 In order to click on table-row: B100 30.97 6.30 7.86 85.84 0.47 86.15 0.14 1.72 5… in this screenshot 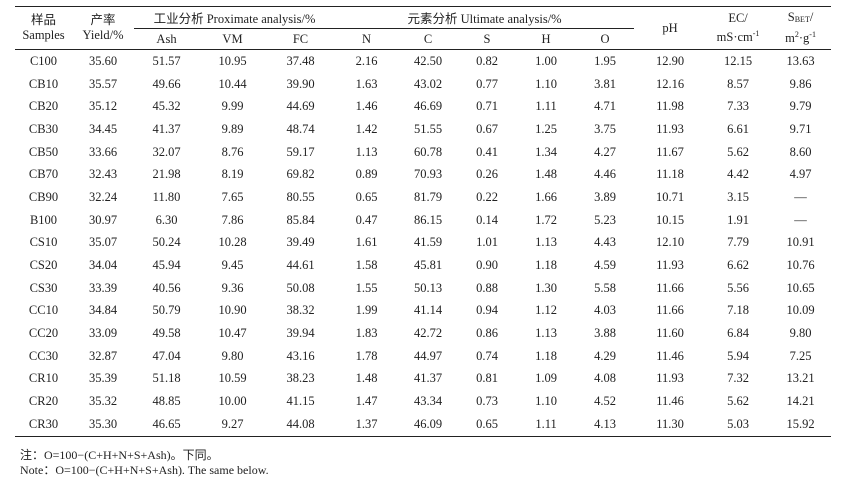, I will do `click(423, 220)`.